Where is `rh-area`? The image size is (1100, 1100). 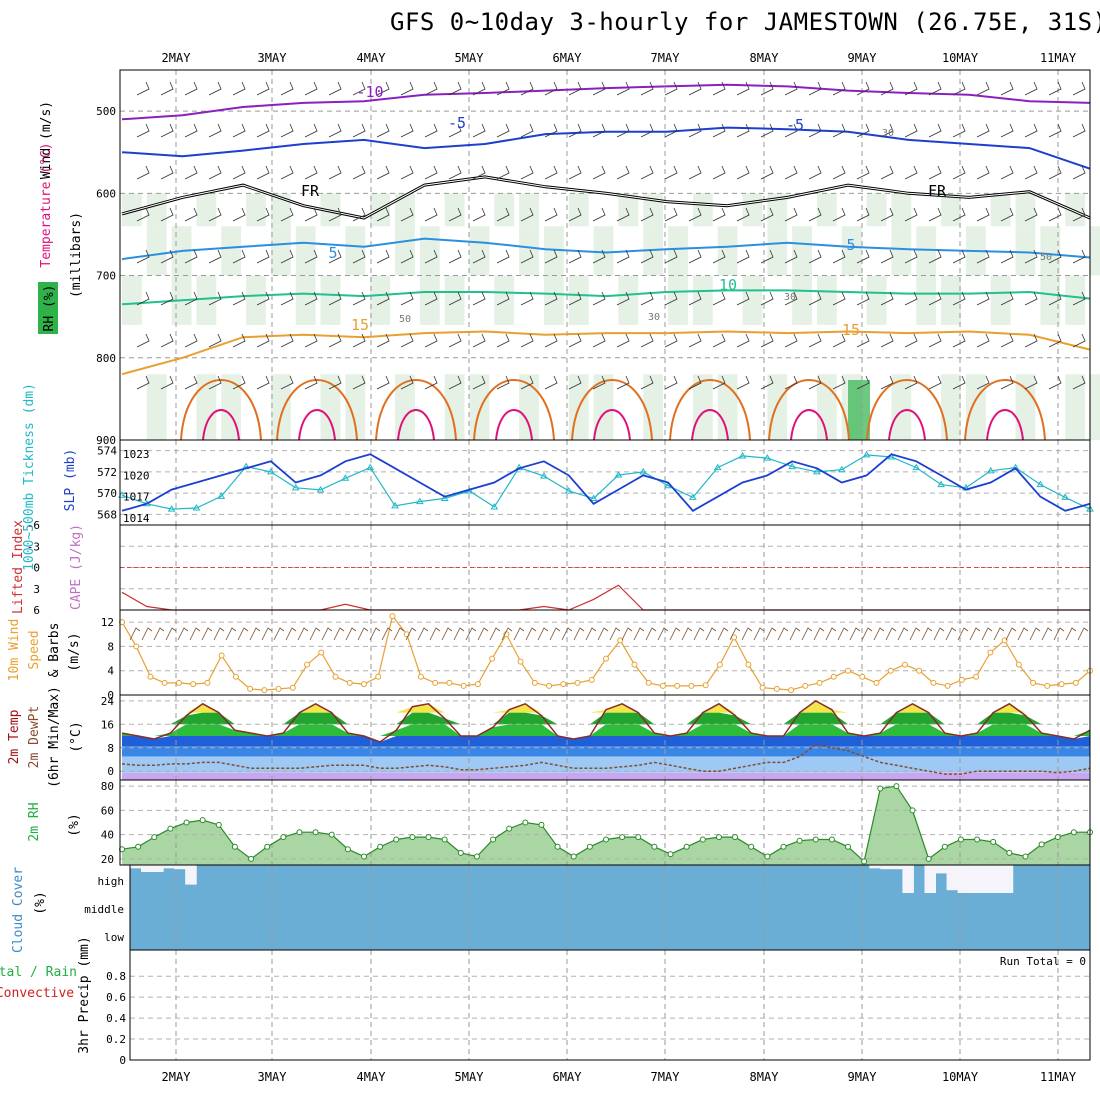
rh-area is located at coordinates (606, 825).